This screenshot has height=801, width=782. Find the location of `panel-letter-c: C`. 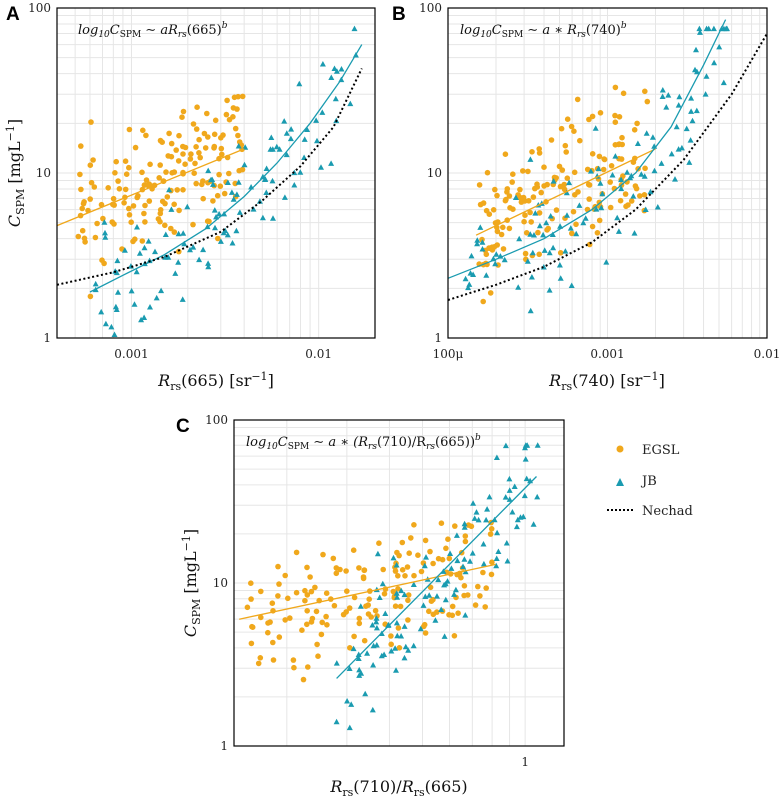

panel-letter-c: C is located at coordinates (183, 426).